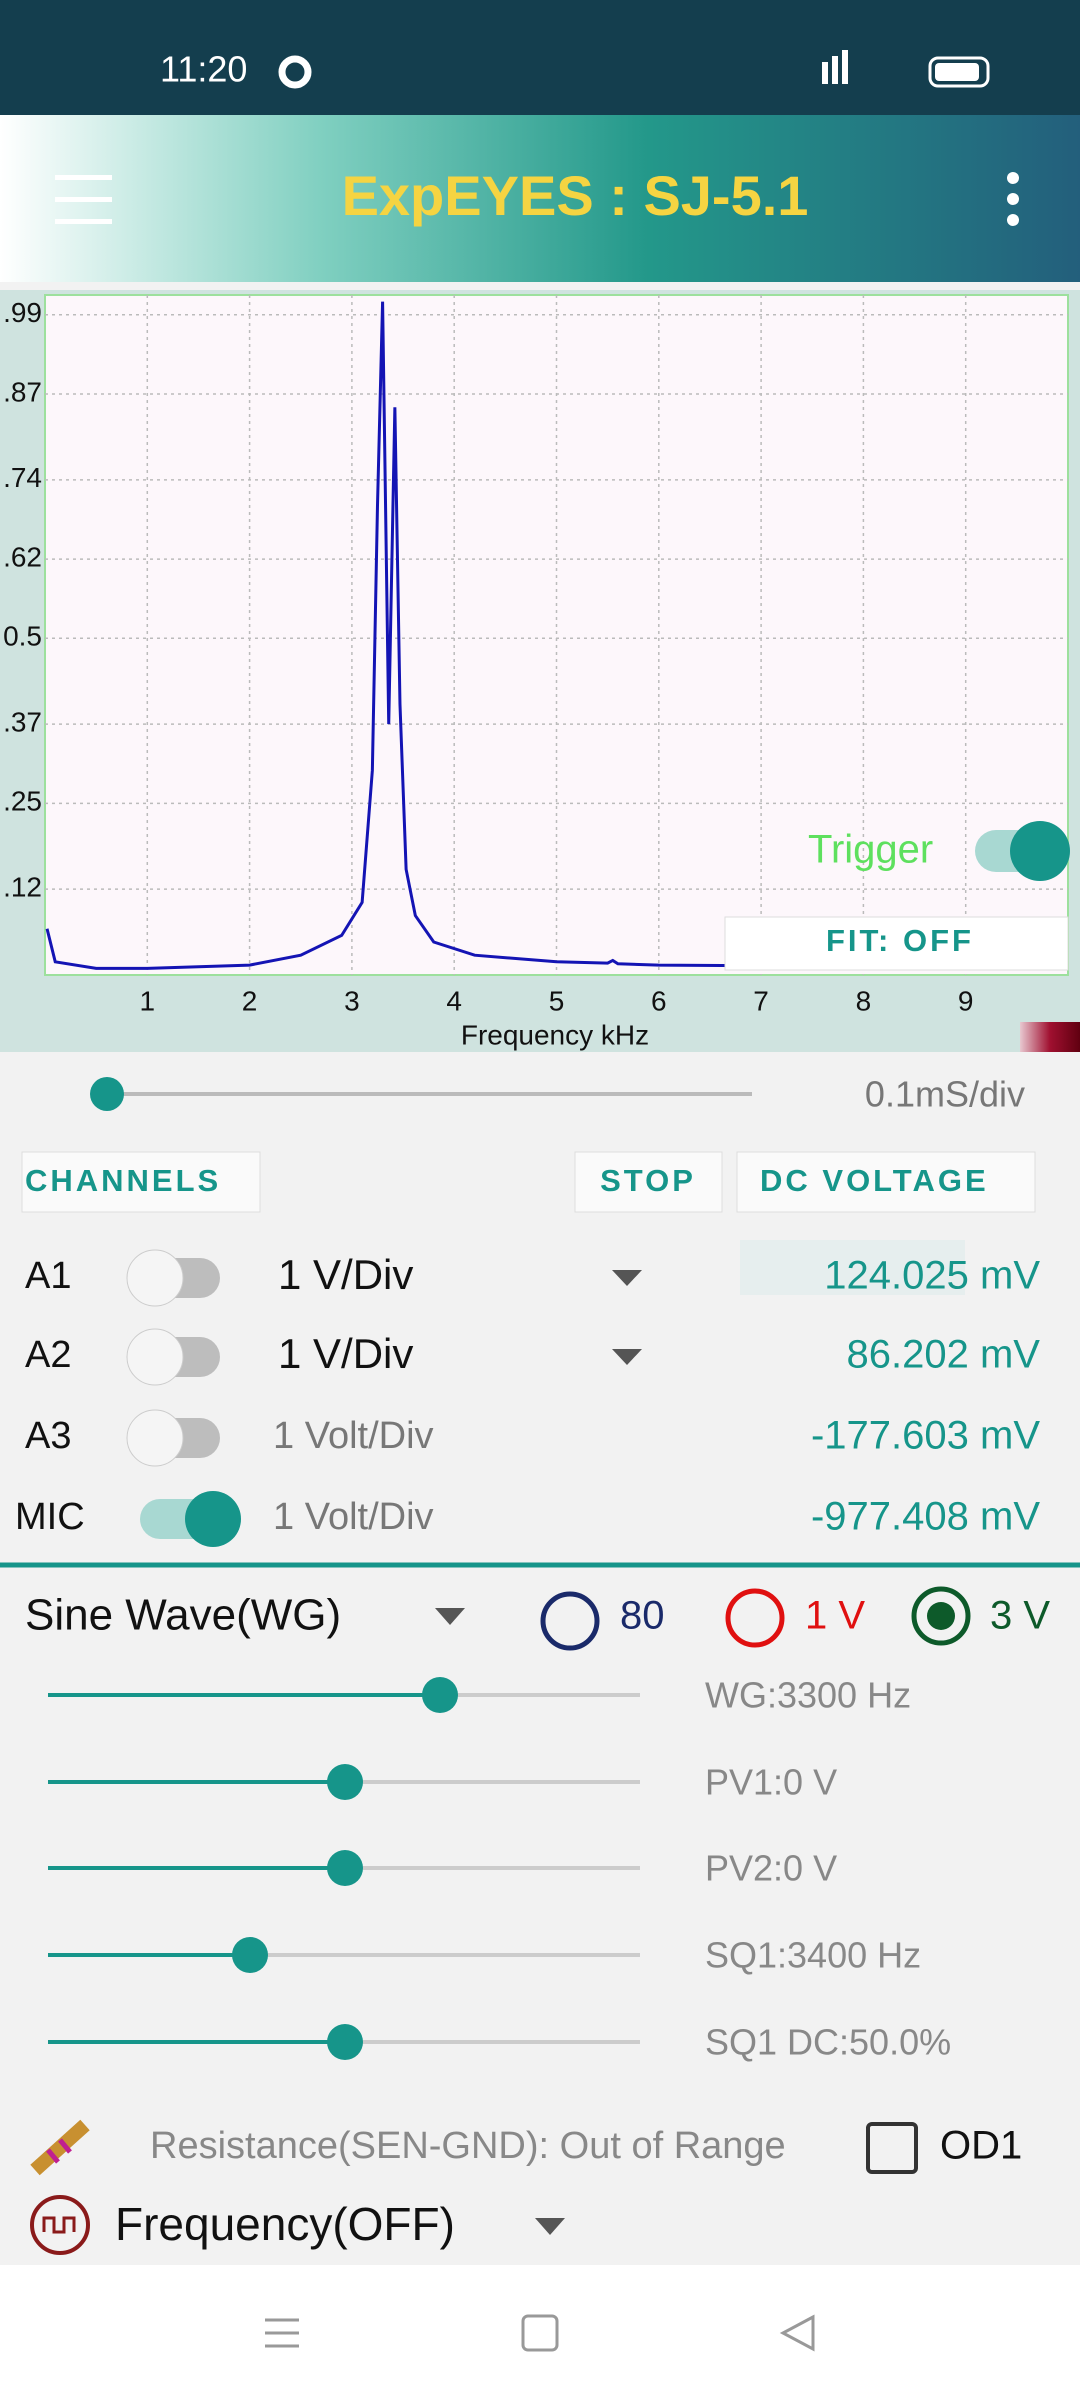 The width and height of the screenshot is (1080, 2400). Describe the element at coordinates (22, 556) in the screenshot. I see `y-tick-label: .62` at that location.